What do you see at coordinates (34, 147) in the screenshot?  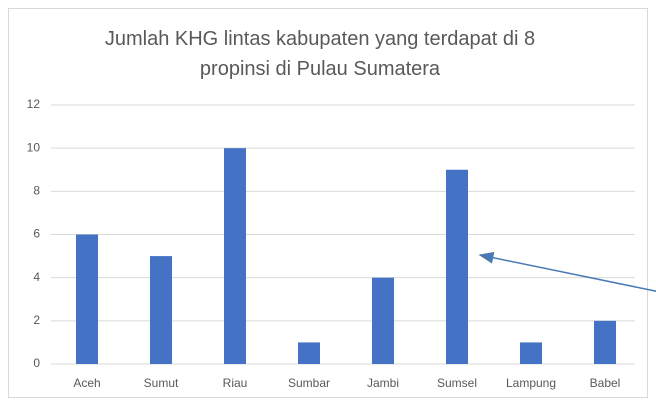 I see `y-tick-label: 10` at bounding box center [34, 147].